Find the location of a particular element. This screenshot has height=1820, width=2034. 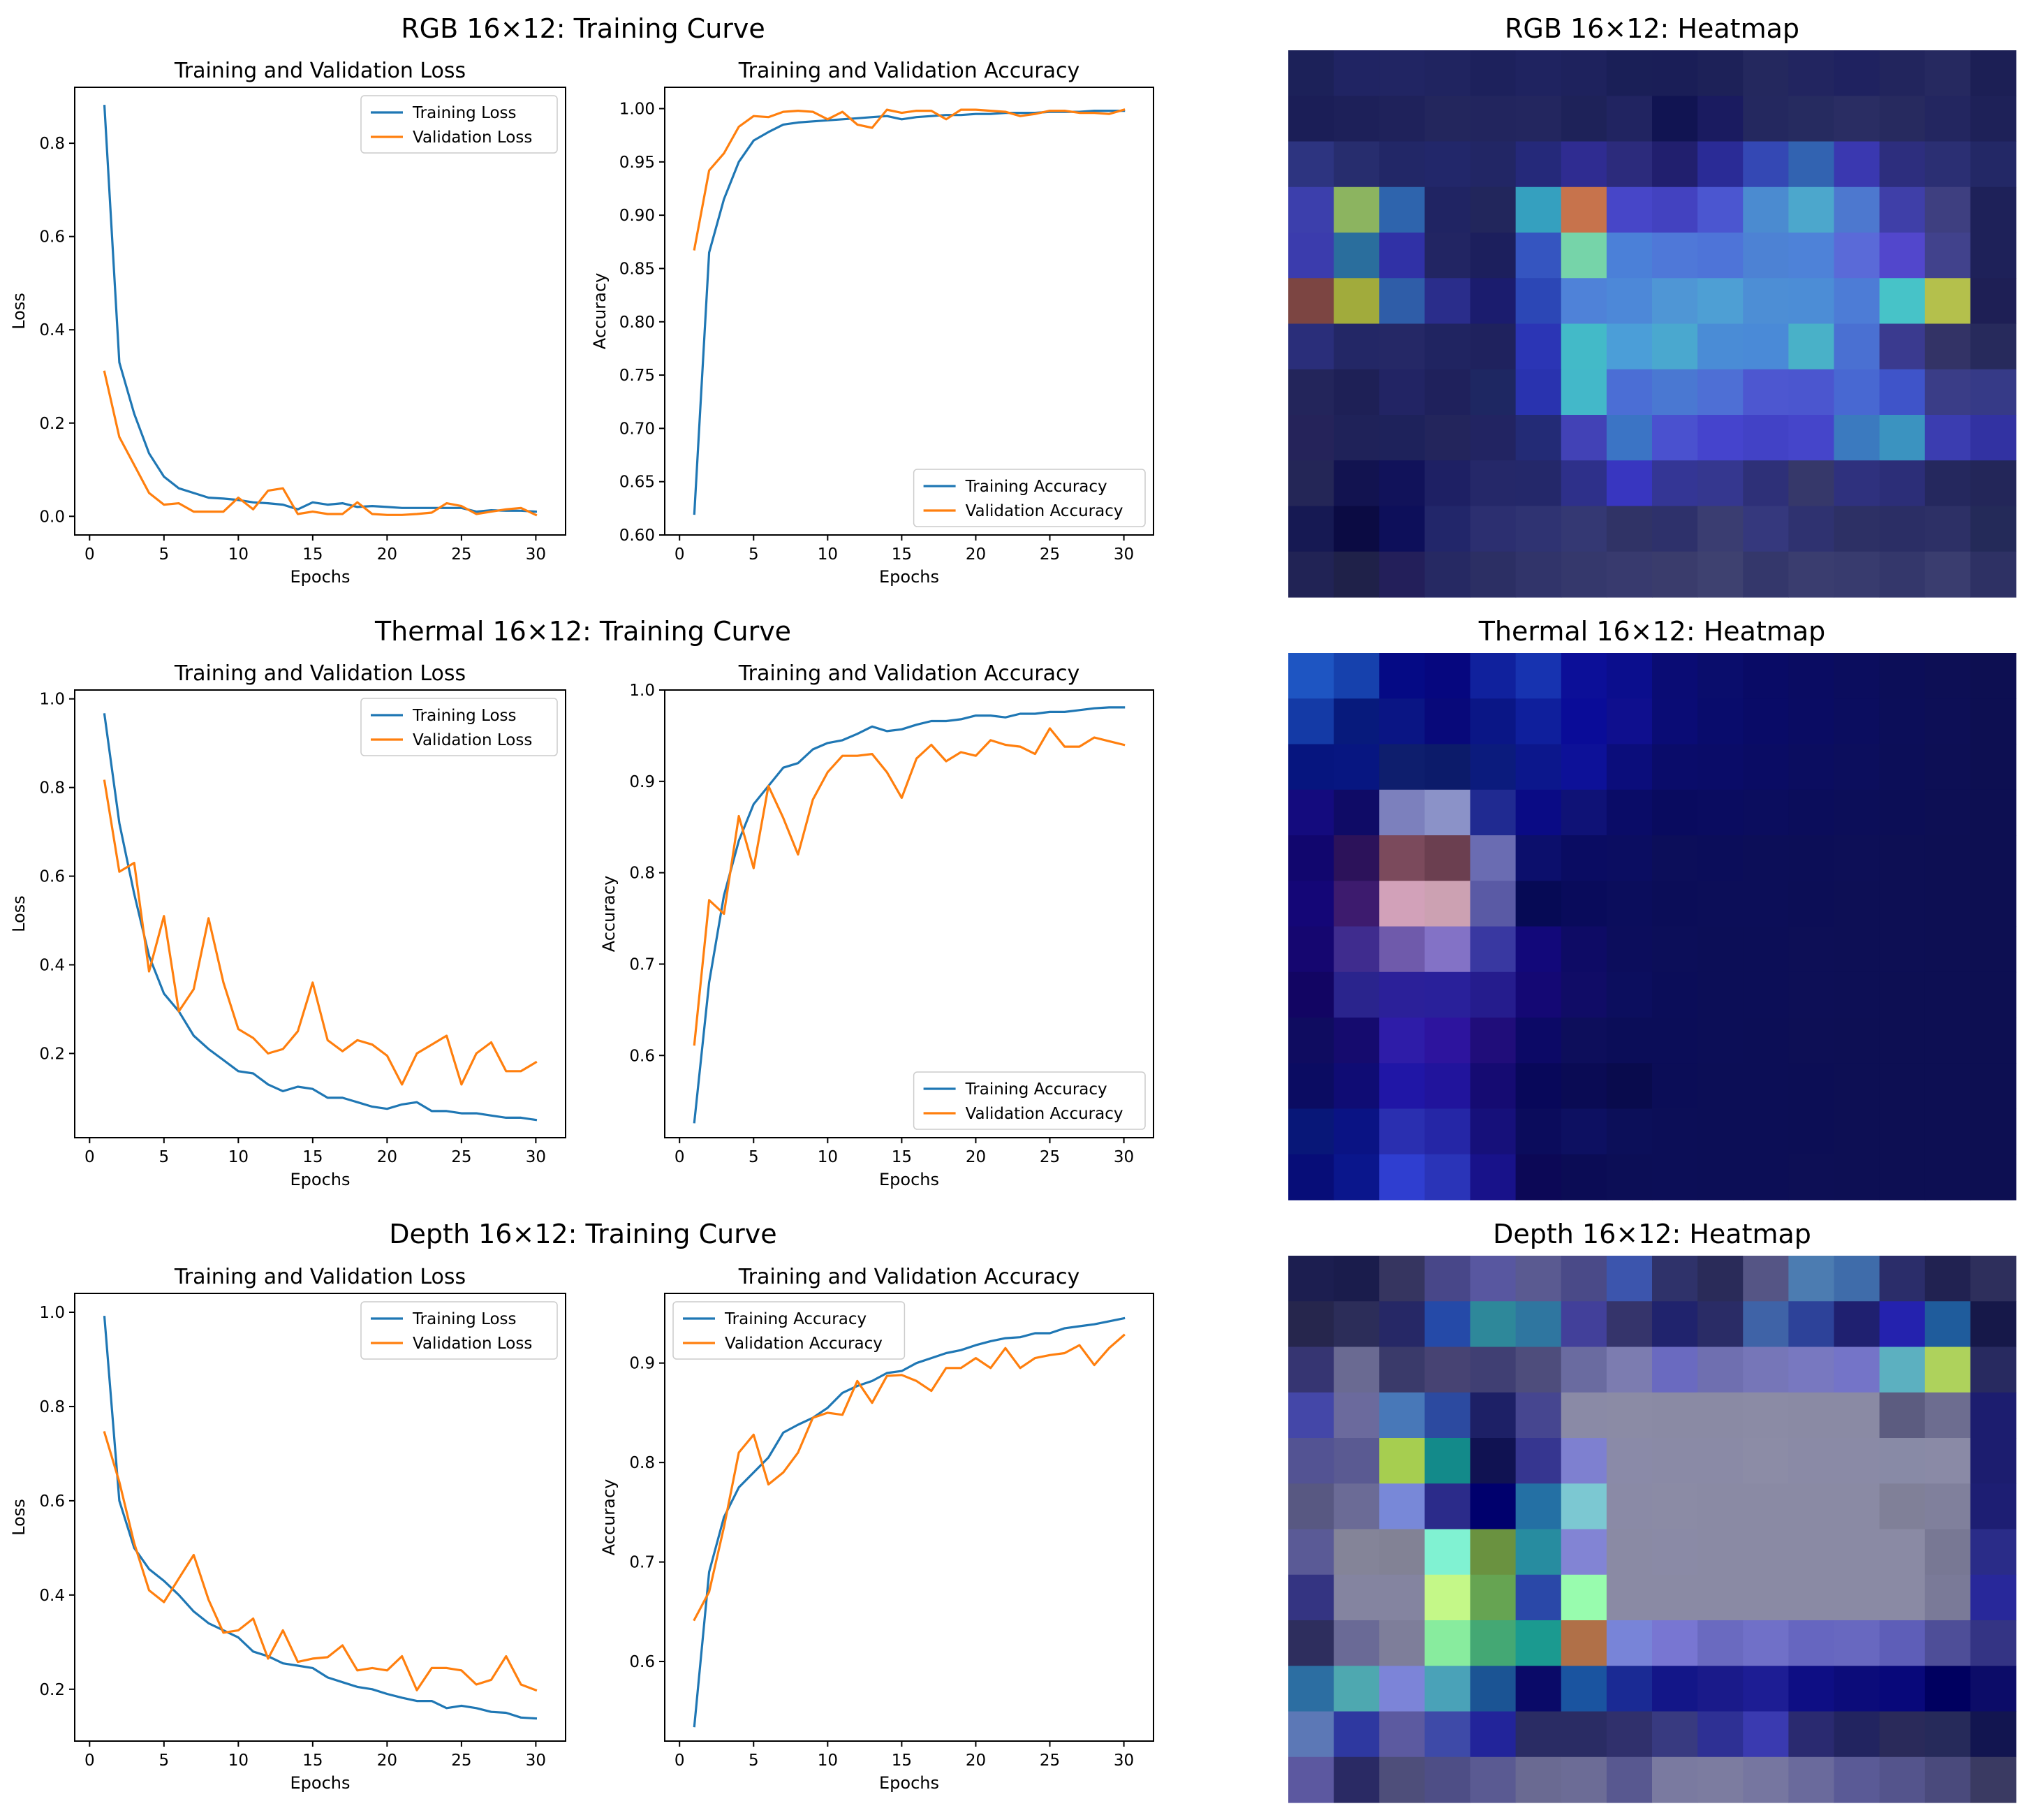

chart-1-ytick-label: 0.80 is located at coordinates (637, 323).